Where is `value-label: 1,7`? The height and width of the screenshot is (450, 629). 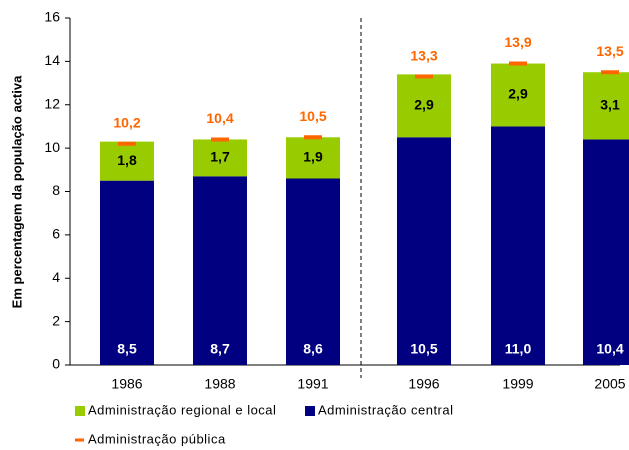
value-label: 1,7 is located at coordinates (220, 157).